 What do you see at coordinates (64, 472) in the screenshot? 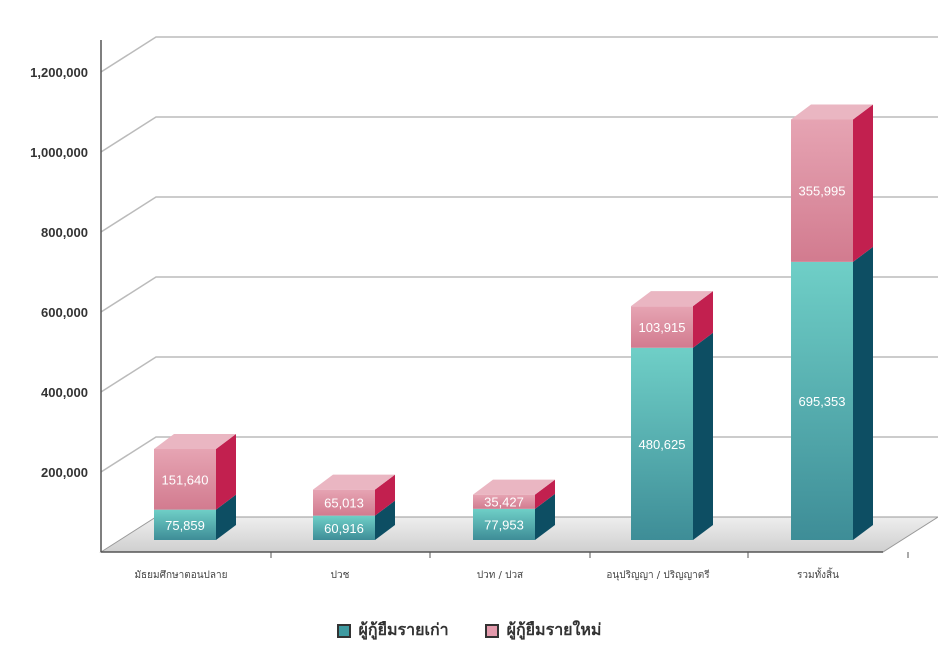
I see `y-tick-label: 200,000` at bounding box center [64, 472].